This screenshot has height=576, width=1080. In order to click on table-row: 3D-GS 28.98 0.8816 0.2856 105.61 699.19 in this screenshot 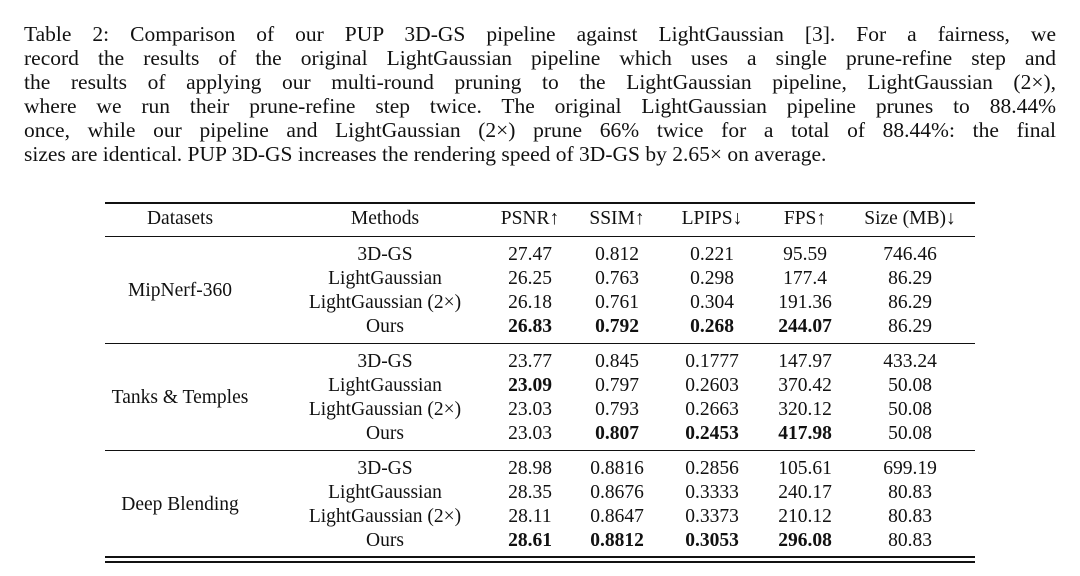, I will do `click(540, 469)`.